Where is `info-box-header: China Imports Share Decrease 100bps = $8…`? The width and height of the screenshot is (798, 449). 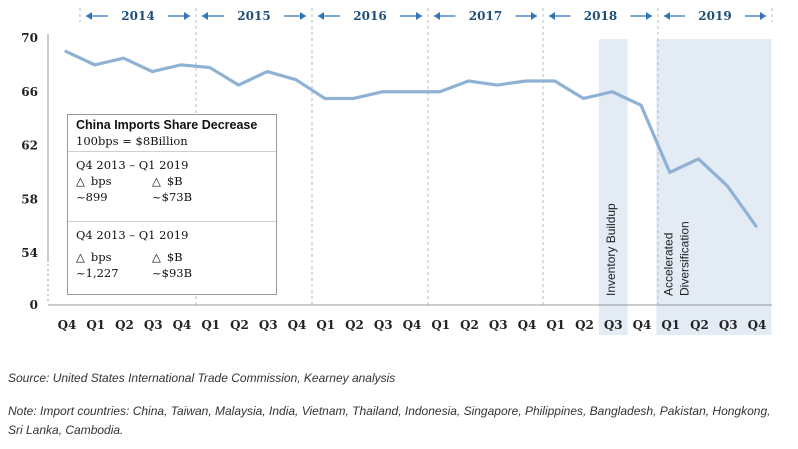 info-box-header: China Imports Share Decrease 100bps = $8… is located at coordinates (172, 133).